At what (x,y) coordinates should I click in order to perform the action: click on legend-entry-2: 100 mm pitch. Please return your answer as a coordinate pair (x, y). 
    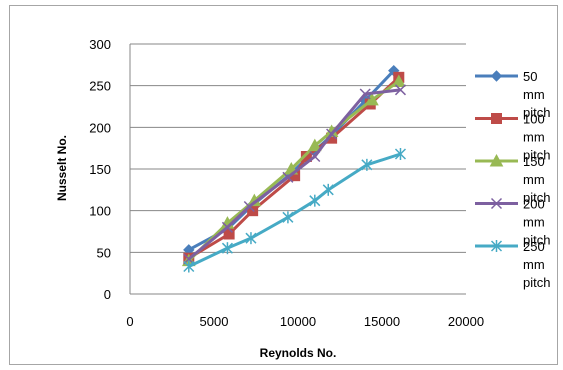
    Looking at the image, I should click on (512, 137).